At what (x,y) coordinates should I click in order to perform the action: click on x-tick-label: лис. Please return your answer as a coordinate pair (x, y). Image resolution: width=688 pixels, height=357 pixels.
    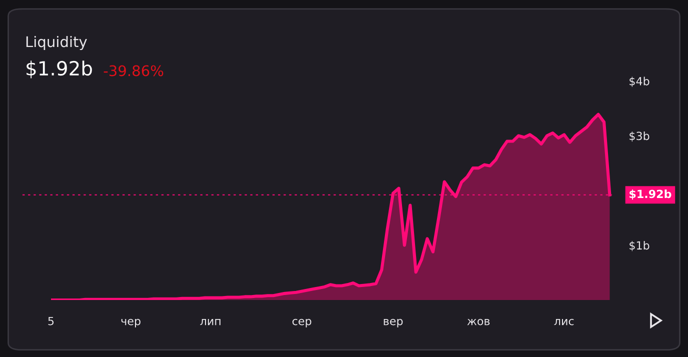
    Looking at the image, I should click on (564, 322).